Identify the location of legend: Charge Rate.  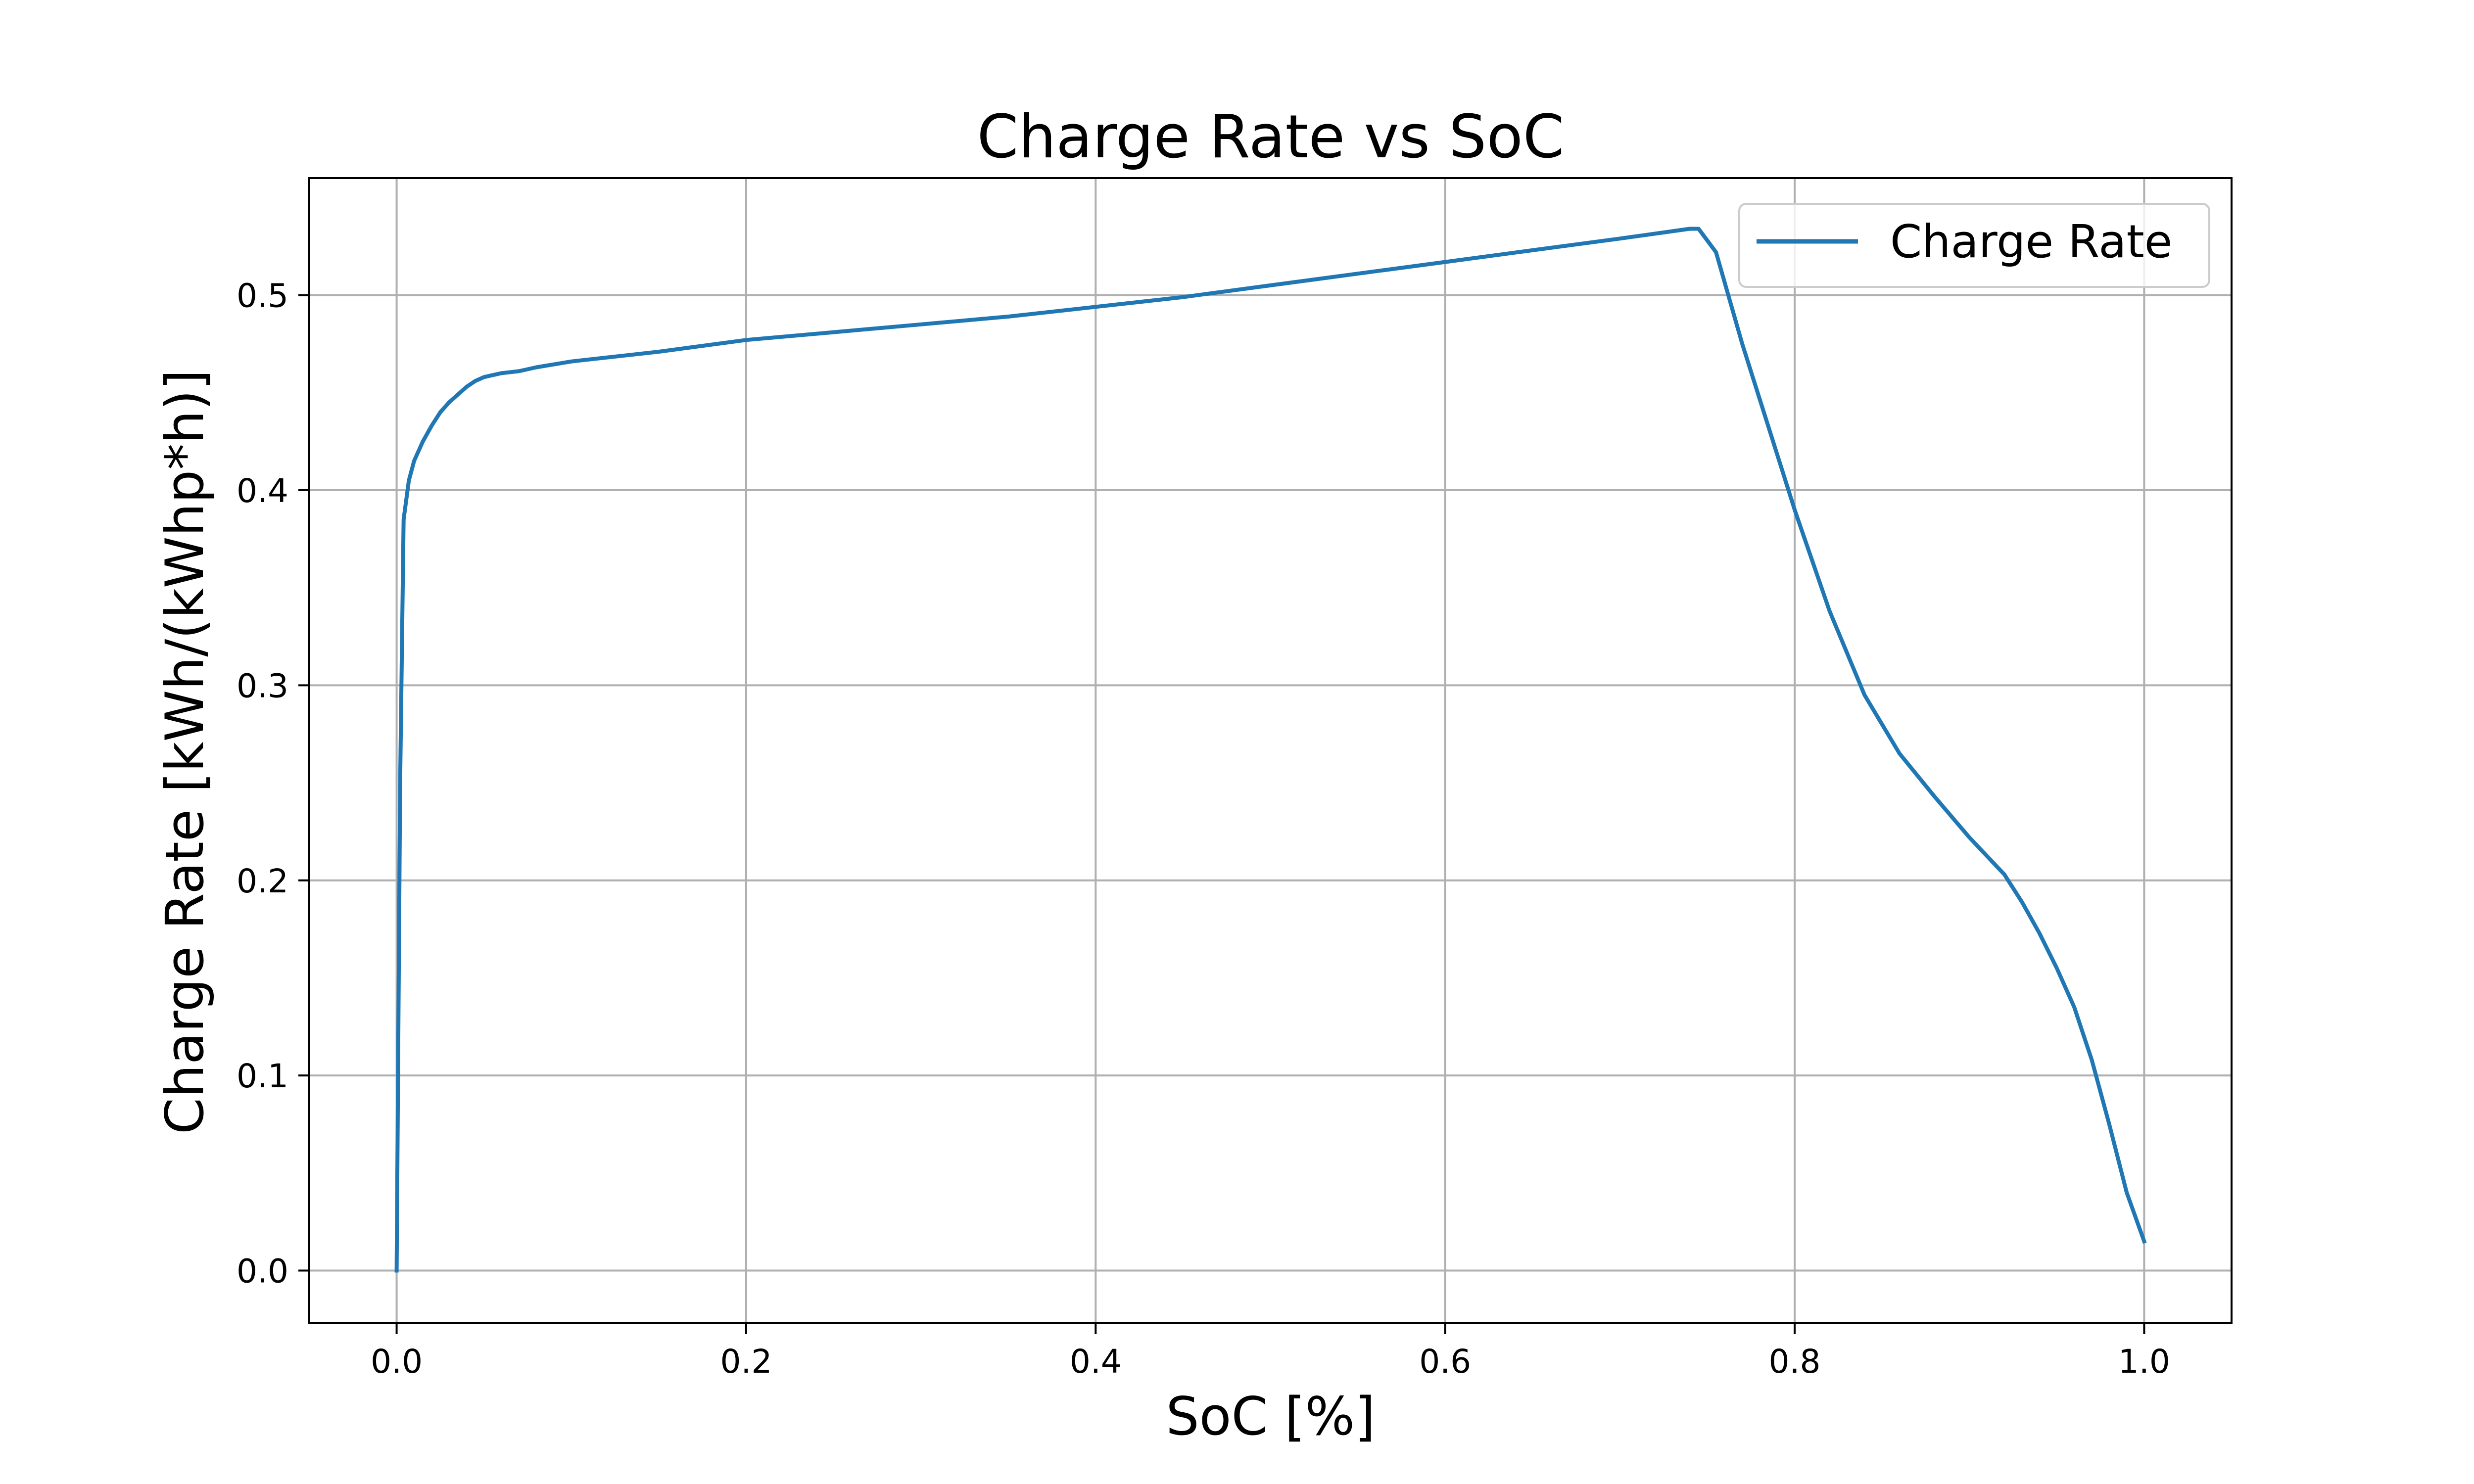
(1974, 245).